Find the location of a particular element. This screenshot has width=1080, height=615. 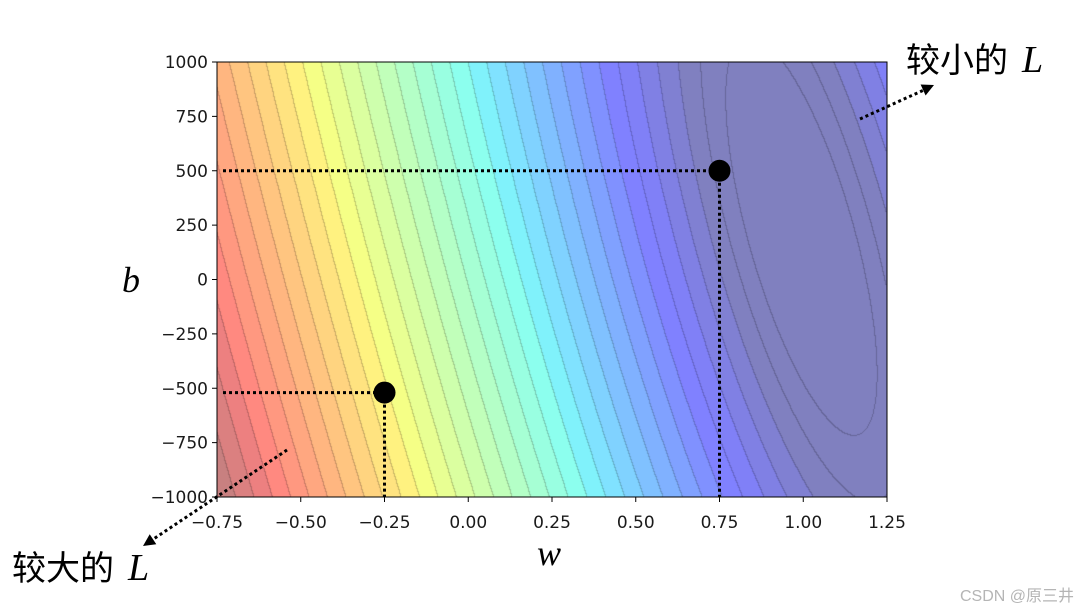

y-tick-label: −250 is located at coordinates (184, 335).